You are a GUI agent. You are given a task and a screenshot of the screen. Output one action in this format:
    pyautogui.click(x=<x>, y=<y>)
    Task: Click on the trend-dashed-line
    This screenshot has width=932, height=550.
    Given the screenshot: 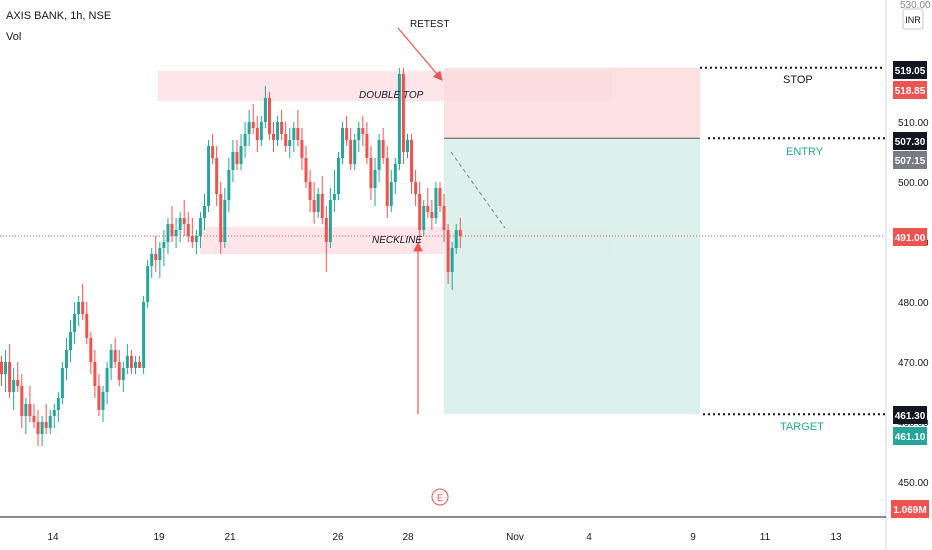 What is the action you would take?
    pyautogui.click(x=478, y=190)
    